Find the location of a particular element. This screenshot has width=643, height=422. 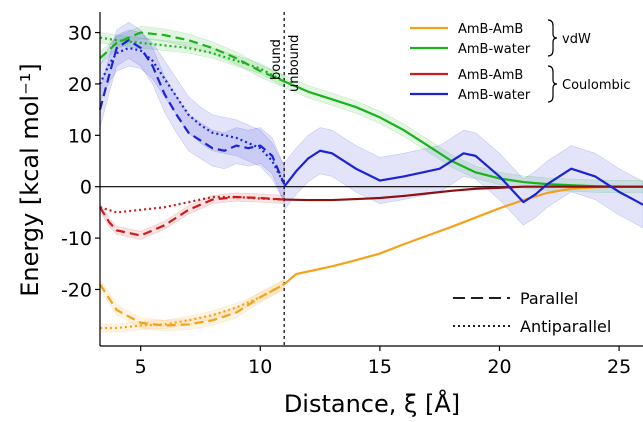

y-tick-label: 20 is located at coordinates (80, 85).